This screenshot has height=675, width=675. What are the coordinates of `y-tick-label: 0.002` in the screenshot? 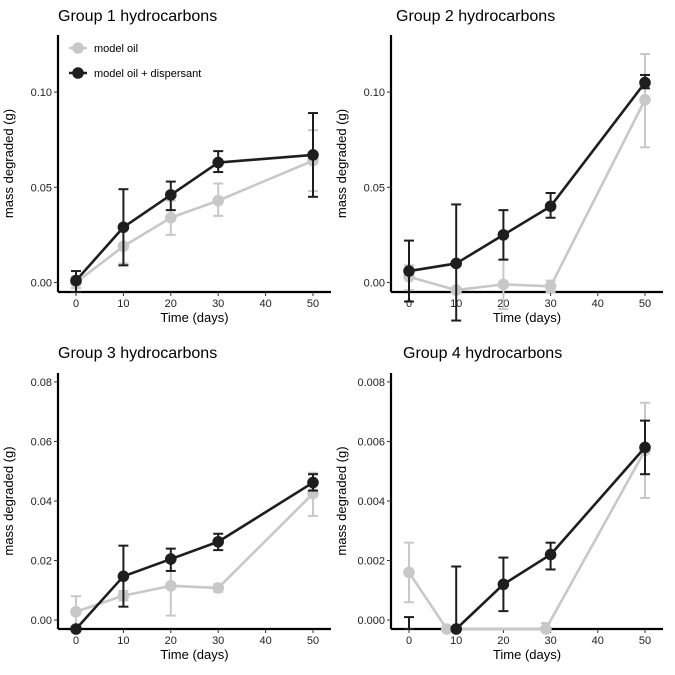 It's located at (371, 562).